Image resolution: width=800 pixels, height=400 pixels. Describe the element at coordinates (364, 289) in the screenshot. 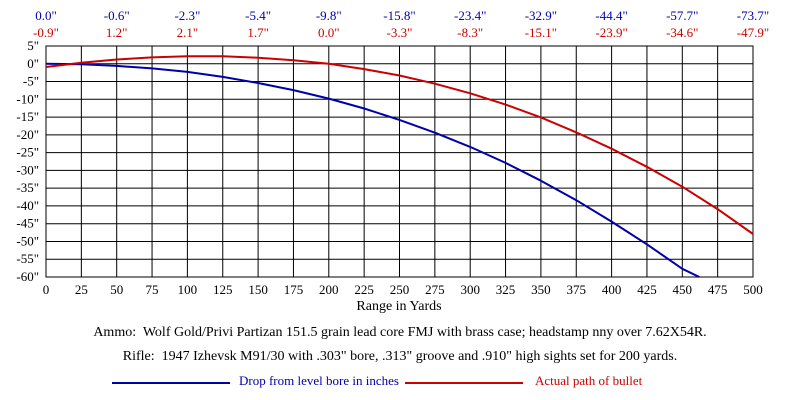

I see `x-tick-label: 225` at that location.